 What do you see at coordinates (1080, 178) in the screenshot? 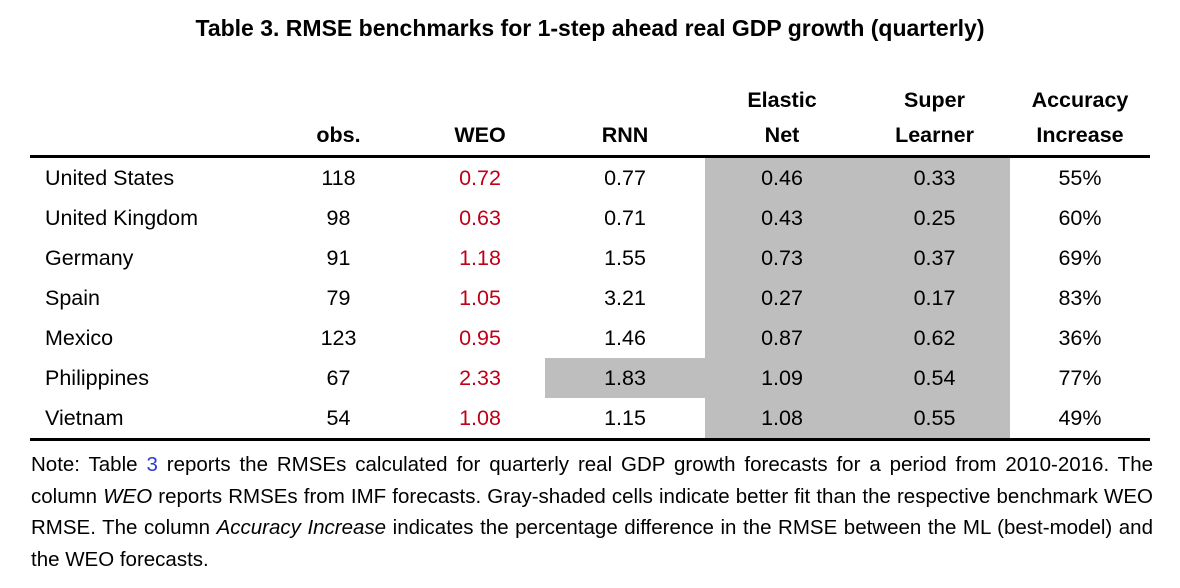
I see `cell-accuracy-increase: 55%` at bounding box center [1080, 178].